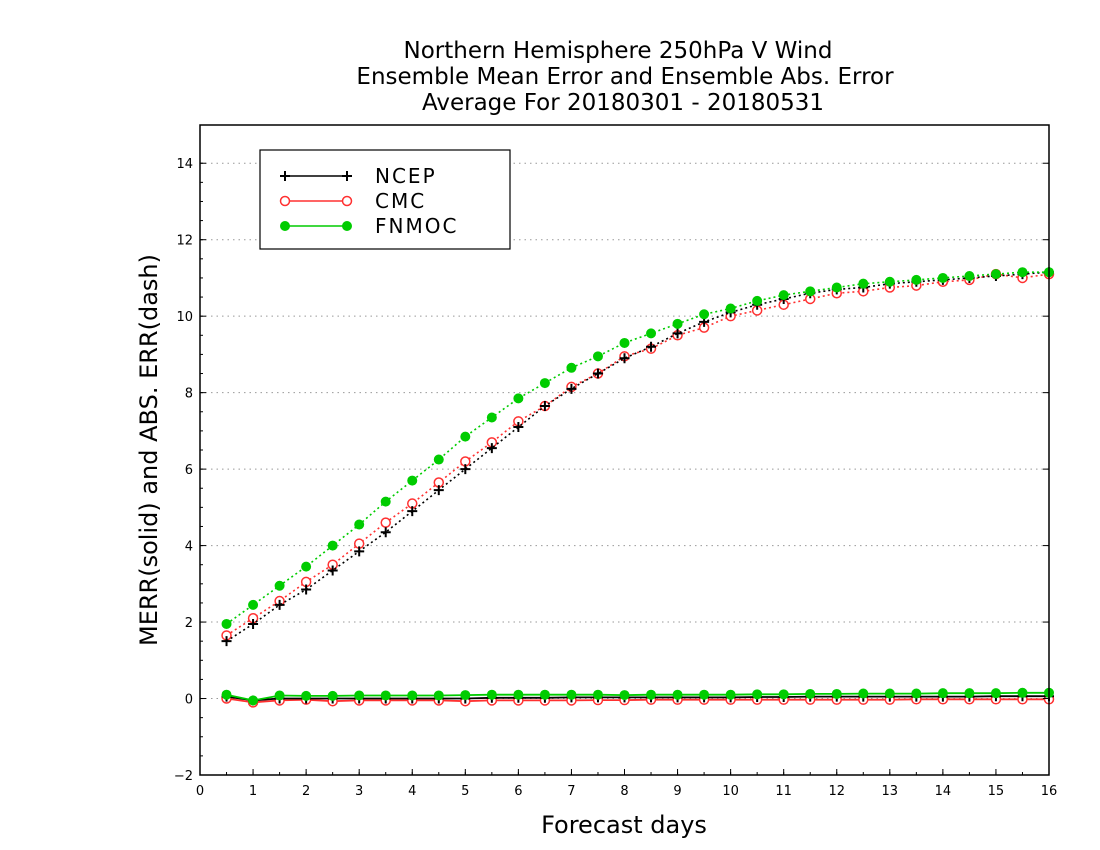 The height and width of the screenshot is (850, 1100). I want to click on x-tick-label: 13, so click(890, 791).